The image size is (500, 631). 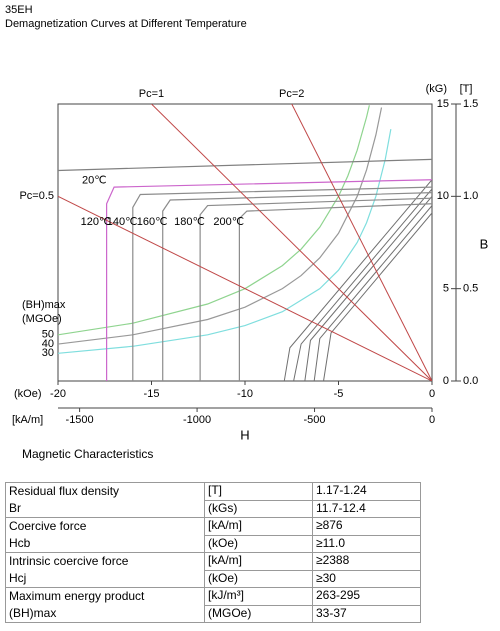 I want to click on cell-text: 1.17-1.24, so click(x=341, y=490).